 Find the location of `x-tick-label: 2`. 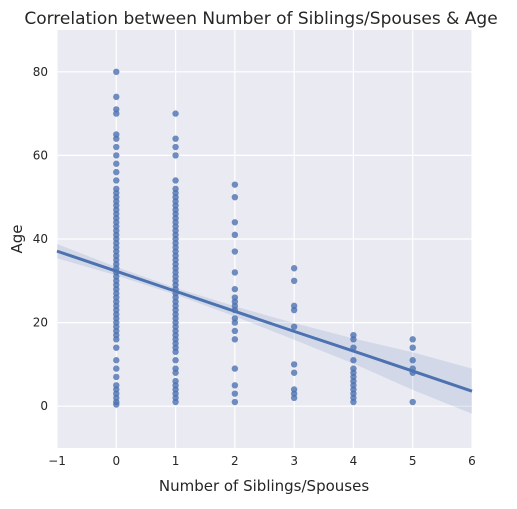

x-tick-label: 2 is located at coordinates (235, 461).